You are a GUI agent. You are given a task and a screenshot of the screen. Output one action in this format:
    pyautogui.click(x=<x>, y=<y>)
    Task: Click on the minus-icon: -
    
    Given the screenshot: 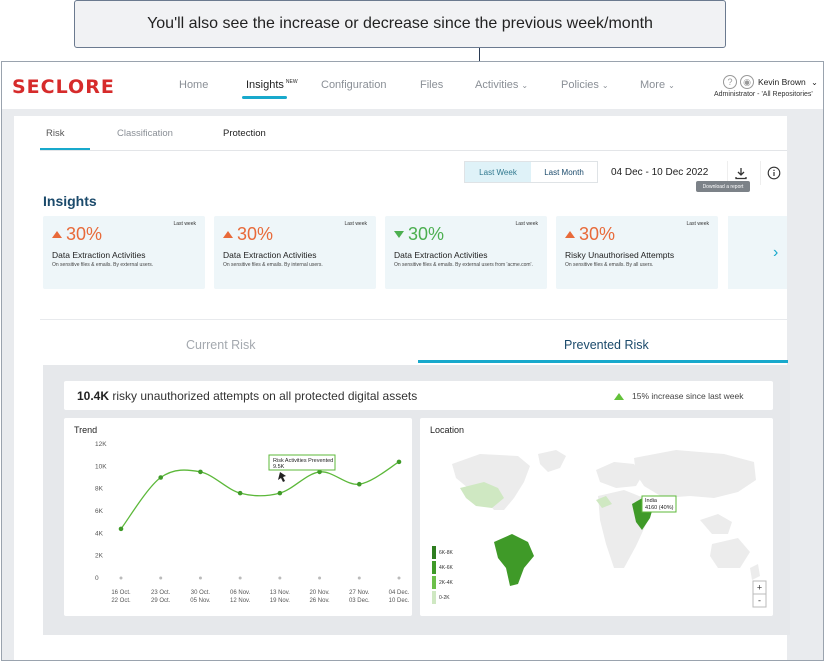 What is the action you would take?
    pyautogui.click(x=759, y=601)
    